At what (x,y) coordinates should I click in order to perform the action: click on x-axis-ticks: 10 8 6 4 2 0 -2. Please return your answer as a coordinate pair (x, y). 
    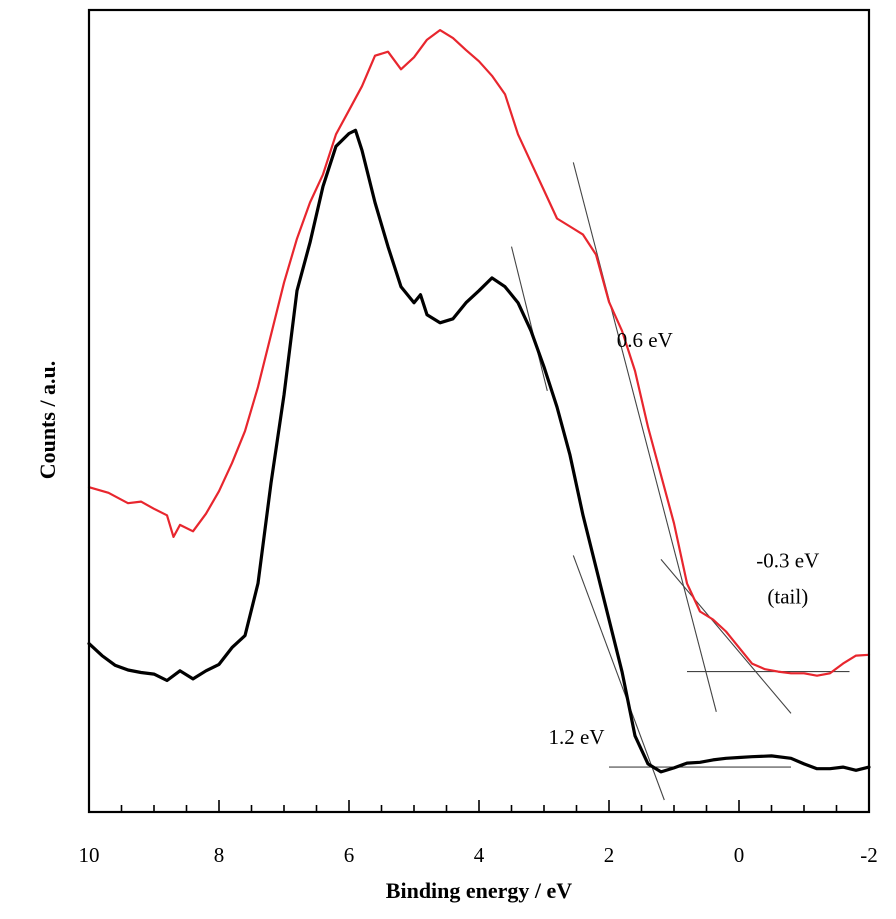
    Looking at the image, I should click on (478, 833).